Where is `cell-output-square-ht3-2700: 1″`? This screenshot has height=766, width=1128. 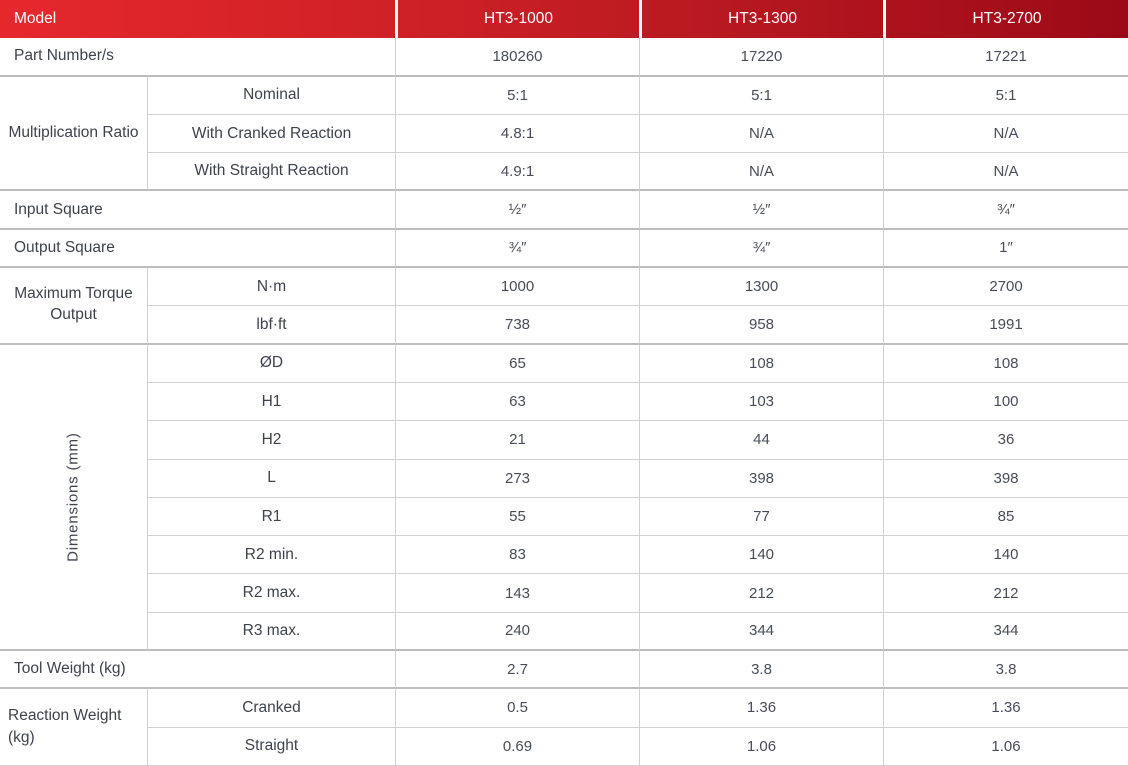 cell-output-square-ht3-2700: 1″ is located at coordinates (1005, 249).